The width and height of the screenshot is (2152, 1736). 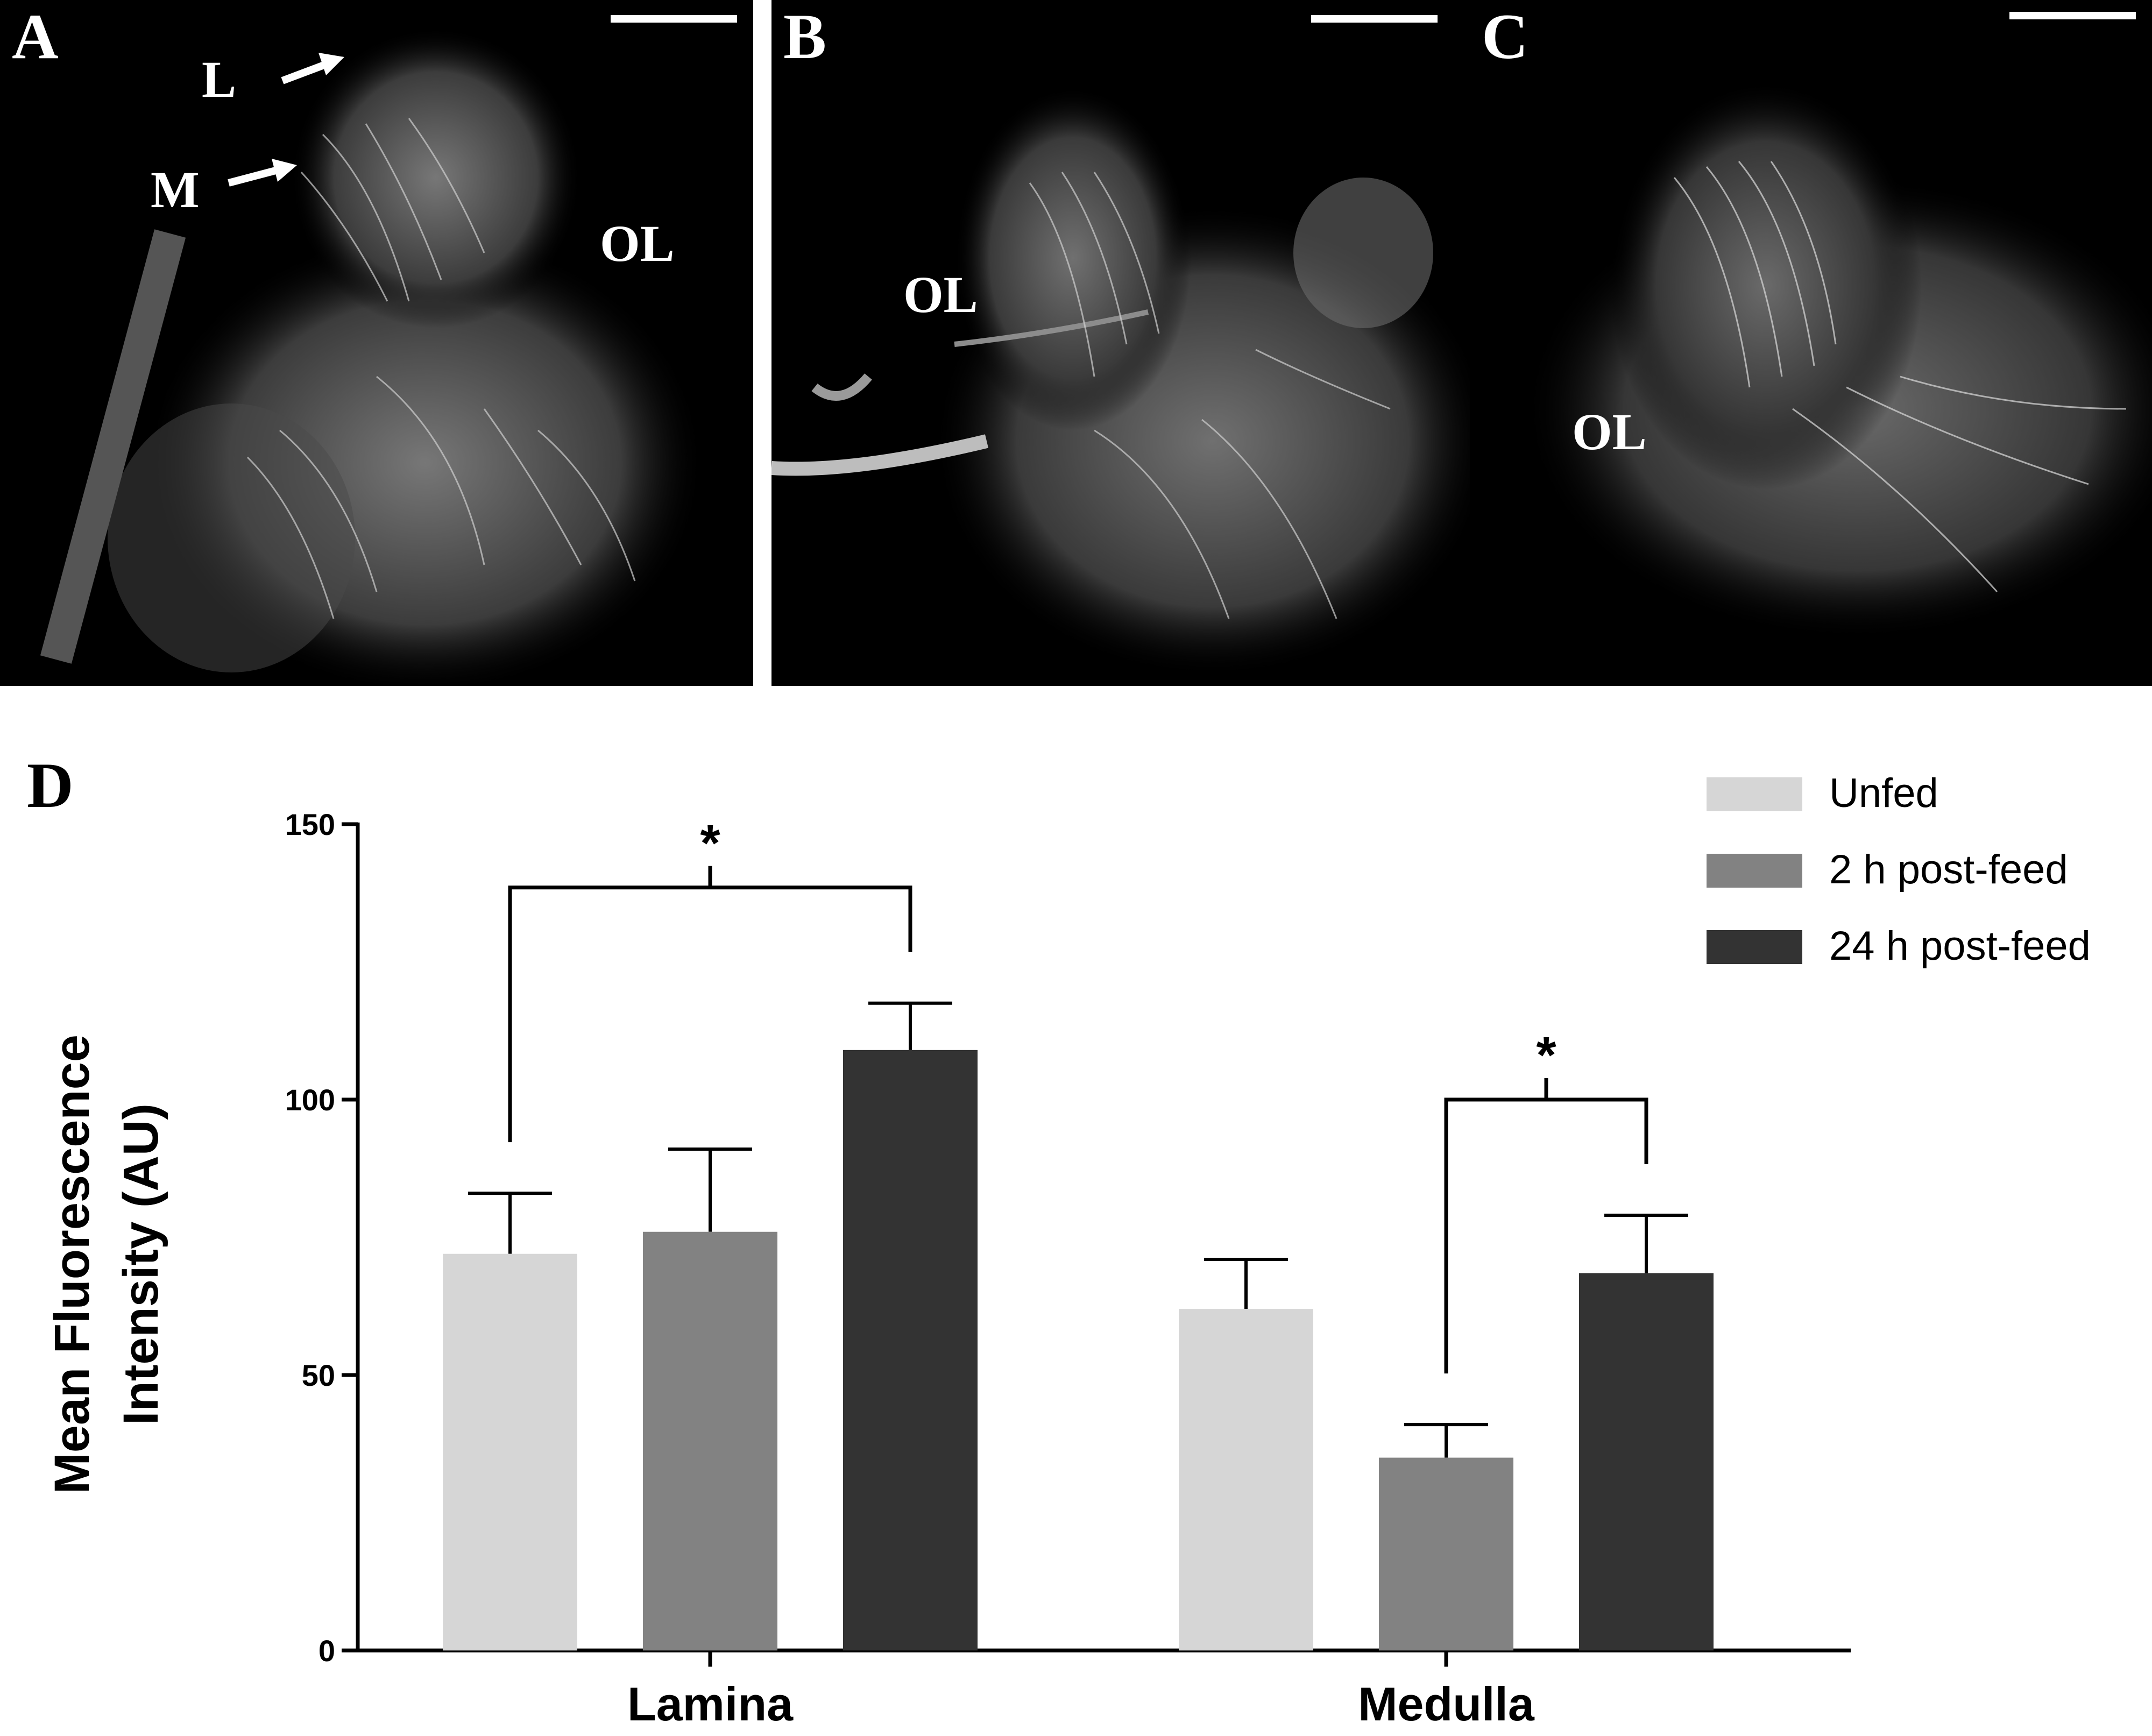 I want to click on scale-bar-b, so click(x=1374, y=19).